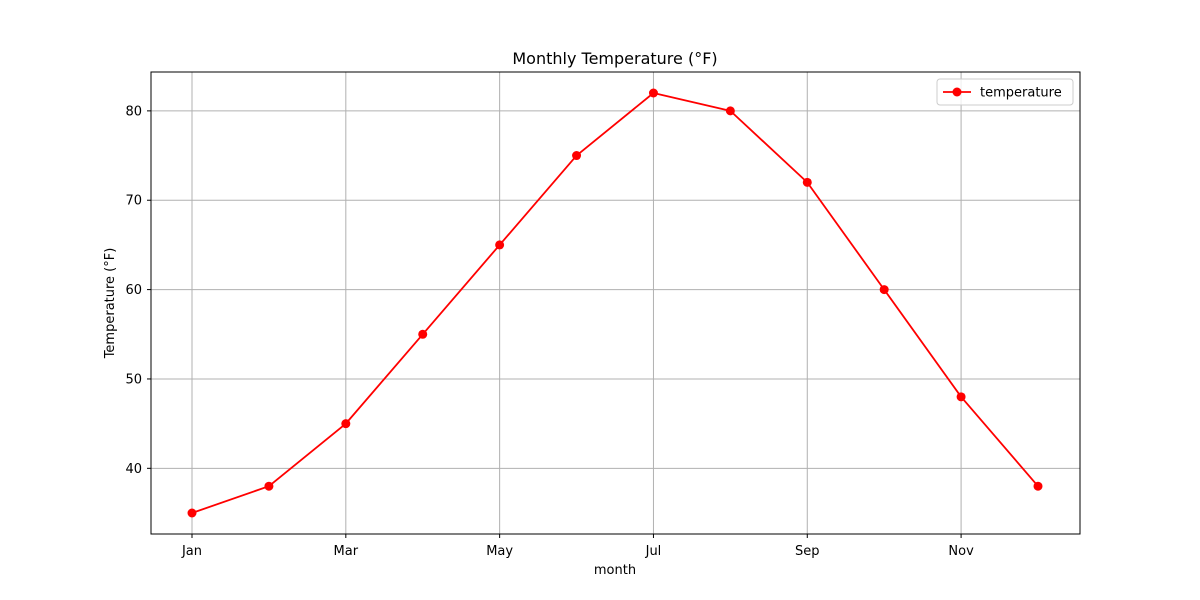 The image size is (1200, 600). Describe the element at coordinates (957, 92) in the screenshot. I see `legend-marker` at that location.